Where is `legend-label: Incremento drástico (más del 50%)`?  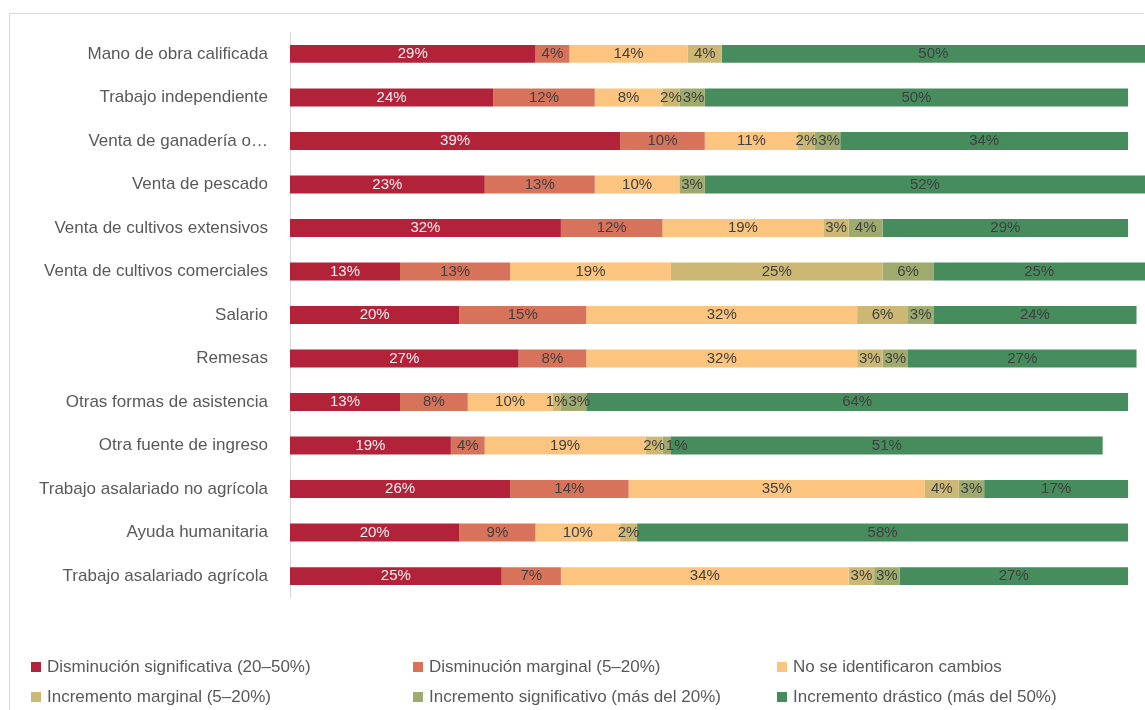 legend-label: Incremento drástico (más del 50%) is located at coordinates (925, 697).